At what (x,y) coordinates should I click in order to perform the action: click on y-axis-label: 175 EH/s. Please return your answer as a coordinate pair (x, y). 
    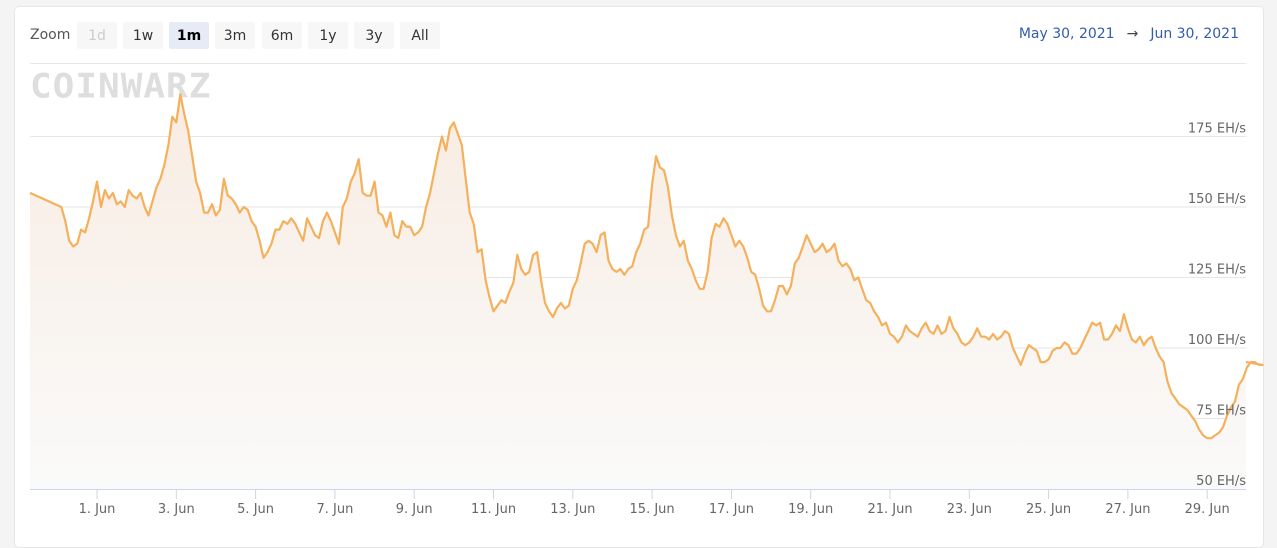
    Looking at the image, I should click on (1217, 129).